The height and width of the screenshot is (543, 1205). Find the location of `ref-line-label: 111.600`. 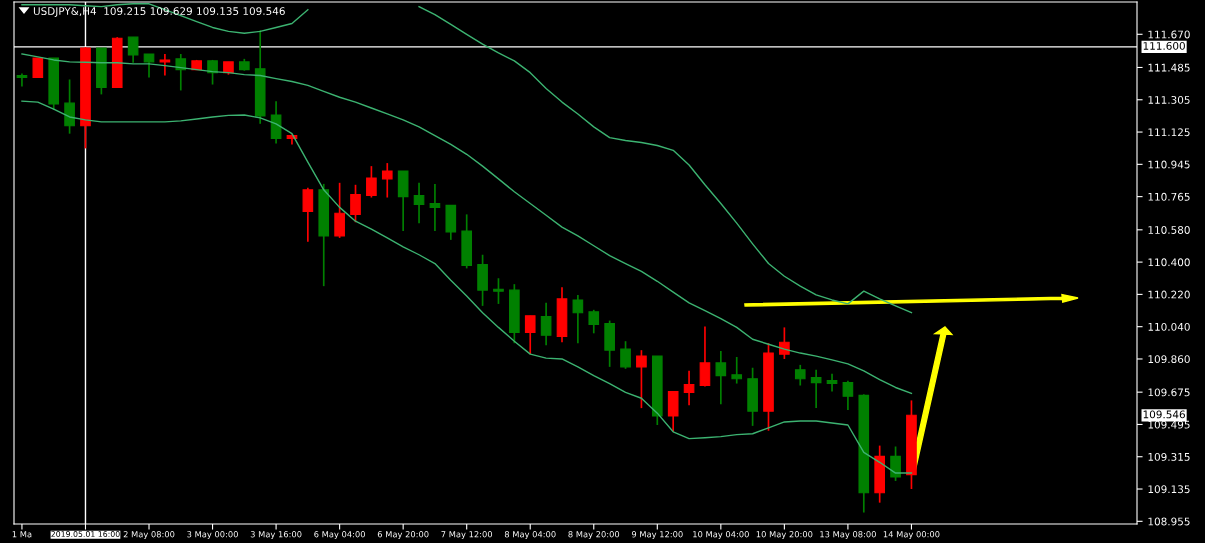

ref-line-label: 111.600 is located at coordinates (1164, 45).